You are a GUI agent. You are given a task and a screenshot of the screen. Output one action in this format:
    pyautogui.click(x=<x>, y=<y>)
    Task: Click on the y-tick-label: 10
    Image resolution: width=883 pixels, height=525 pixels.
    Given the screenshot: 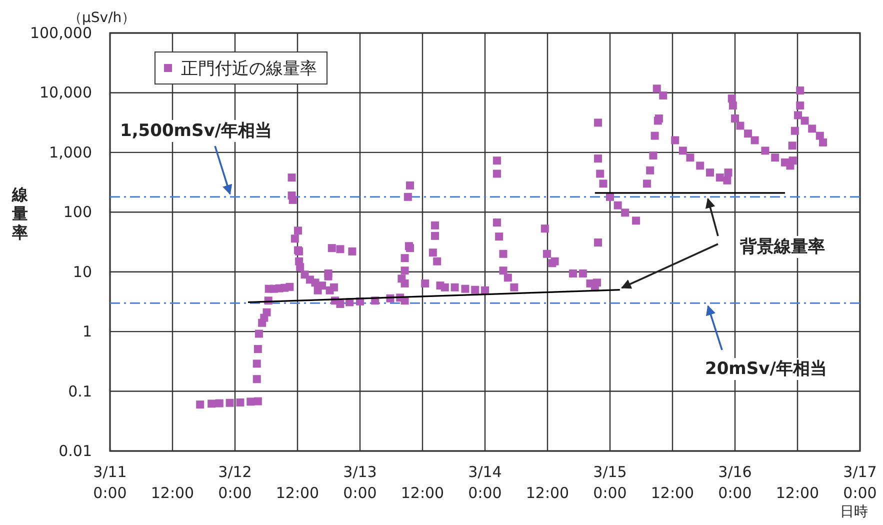 What is the action you would take?
    pyautogui.click(x=82, y=271)
    